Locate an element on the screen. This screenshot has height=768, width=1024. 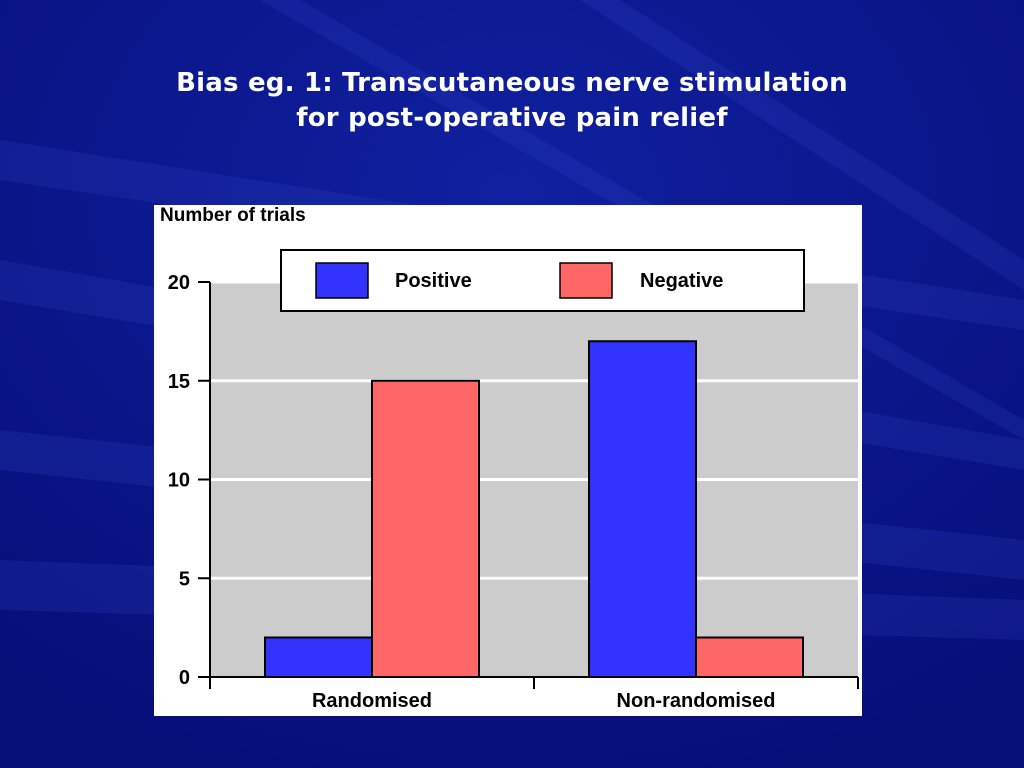
x-tick-label-randomised: Randomised is located at coordinates (372, 701).